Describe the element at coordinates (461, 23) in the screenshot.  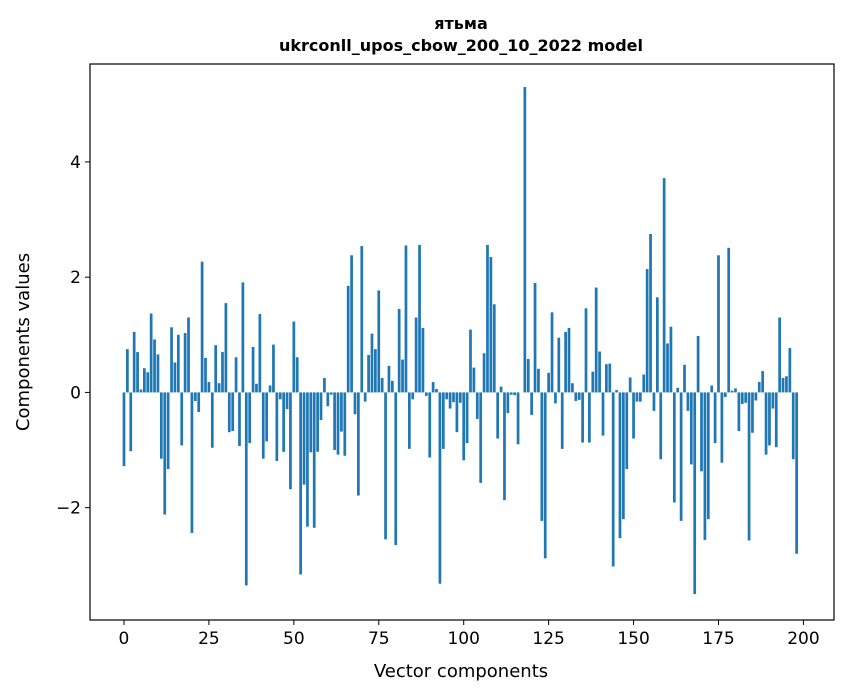
I see `chart-title-line1: ятьма` at that location.